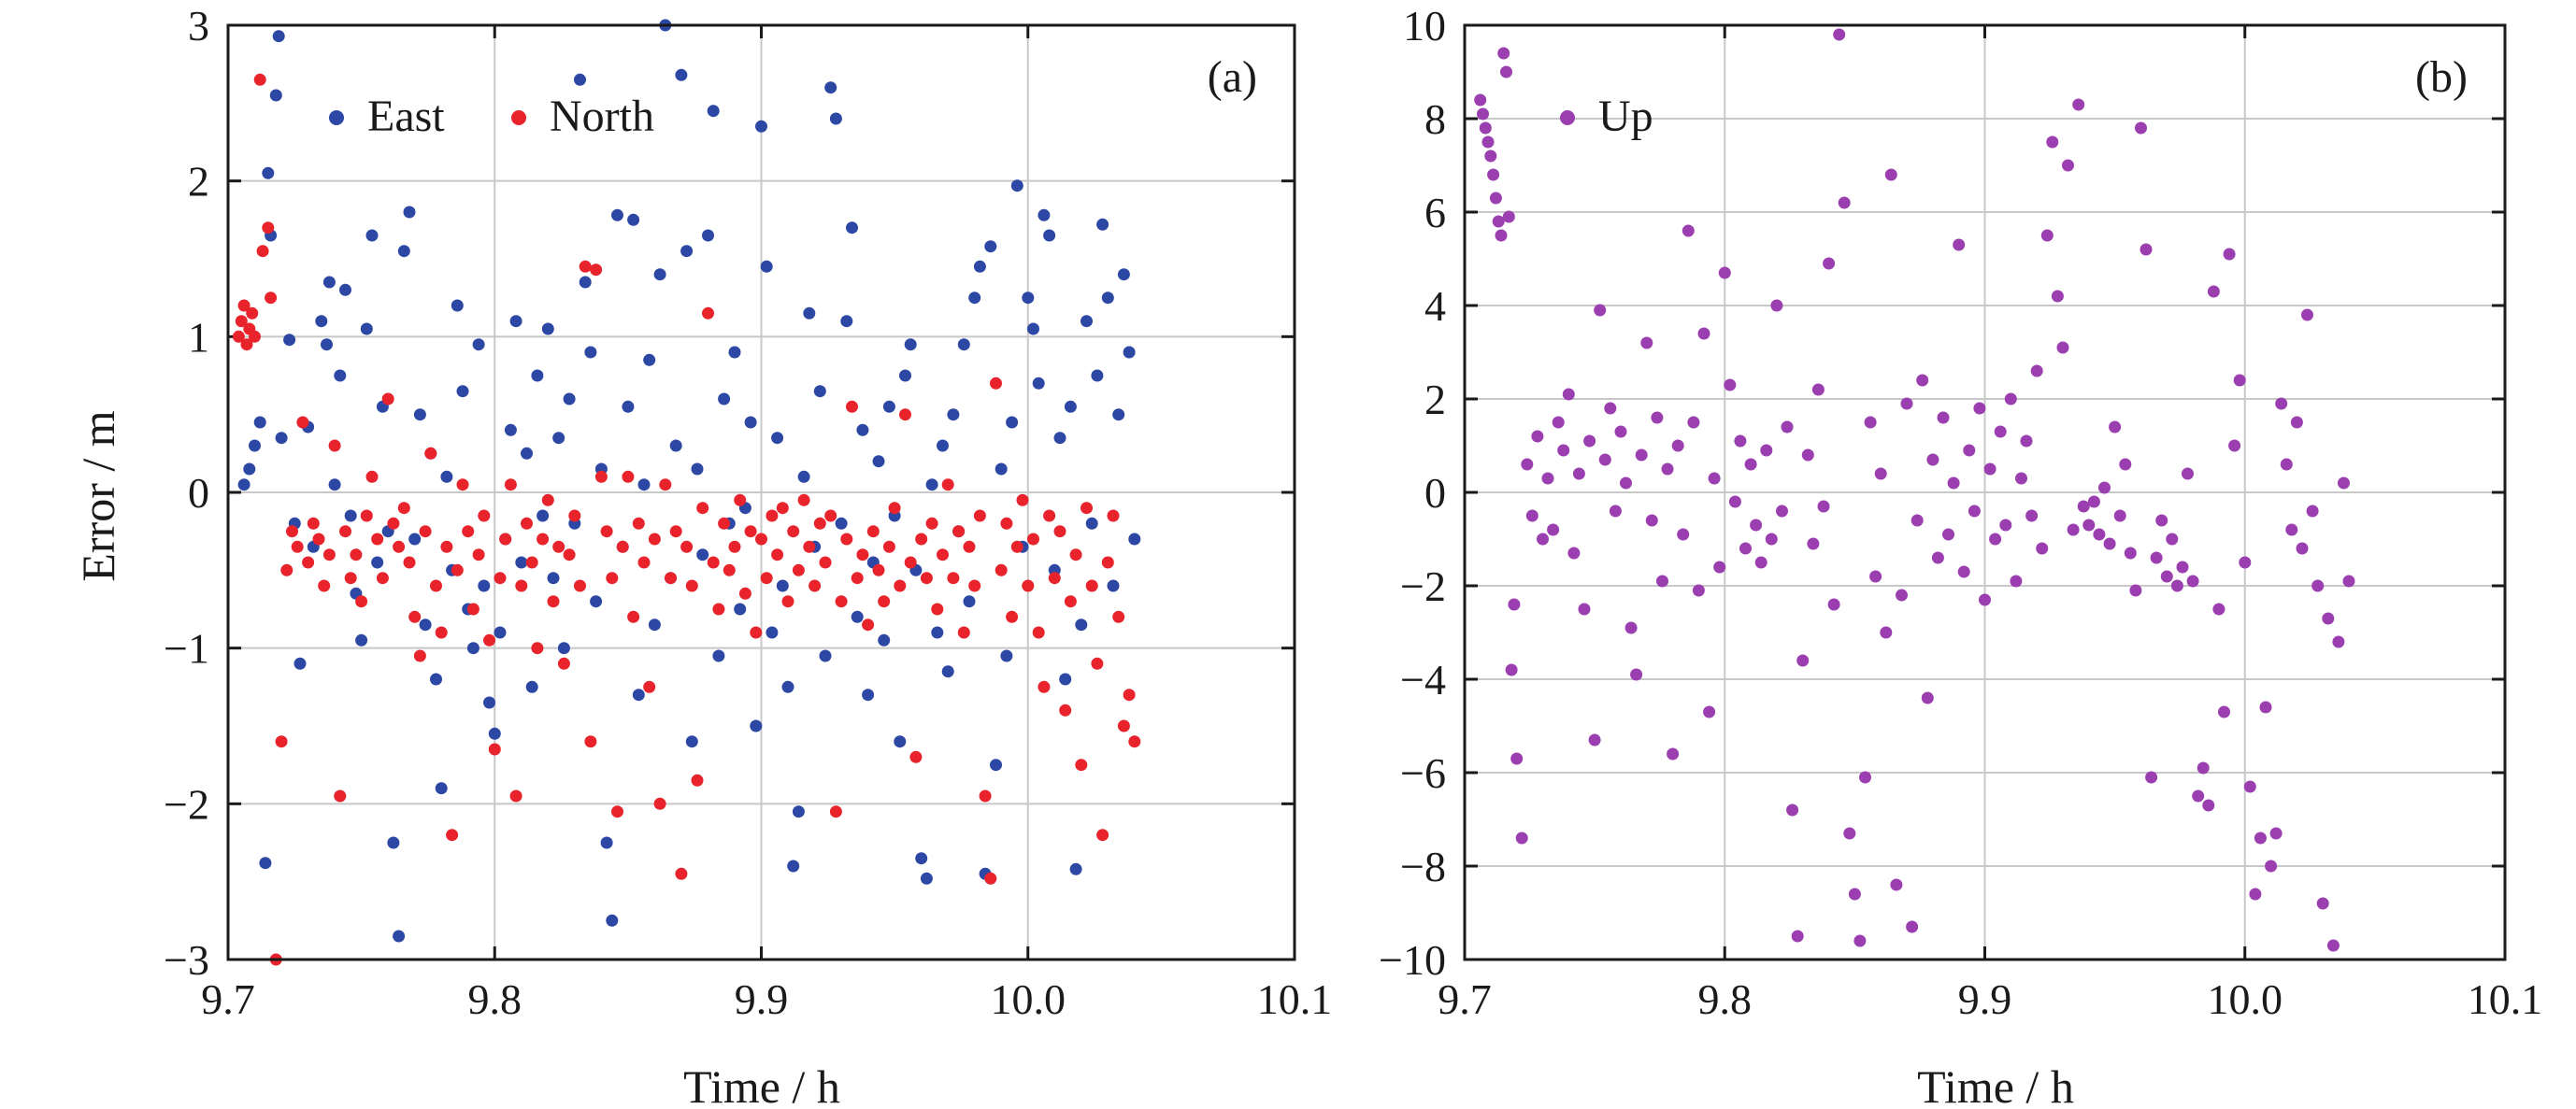  I want to click on y-tick-label: 0, so click(1435, 493).